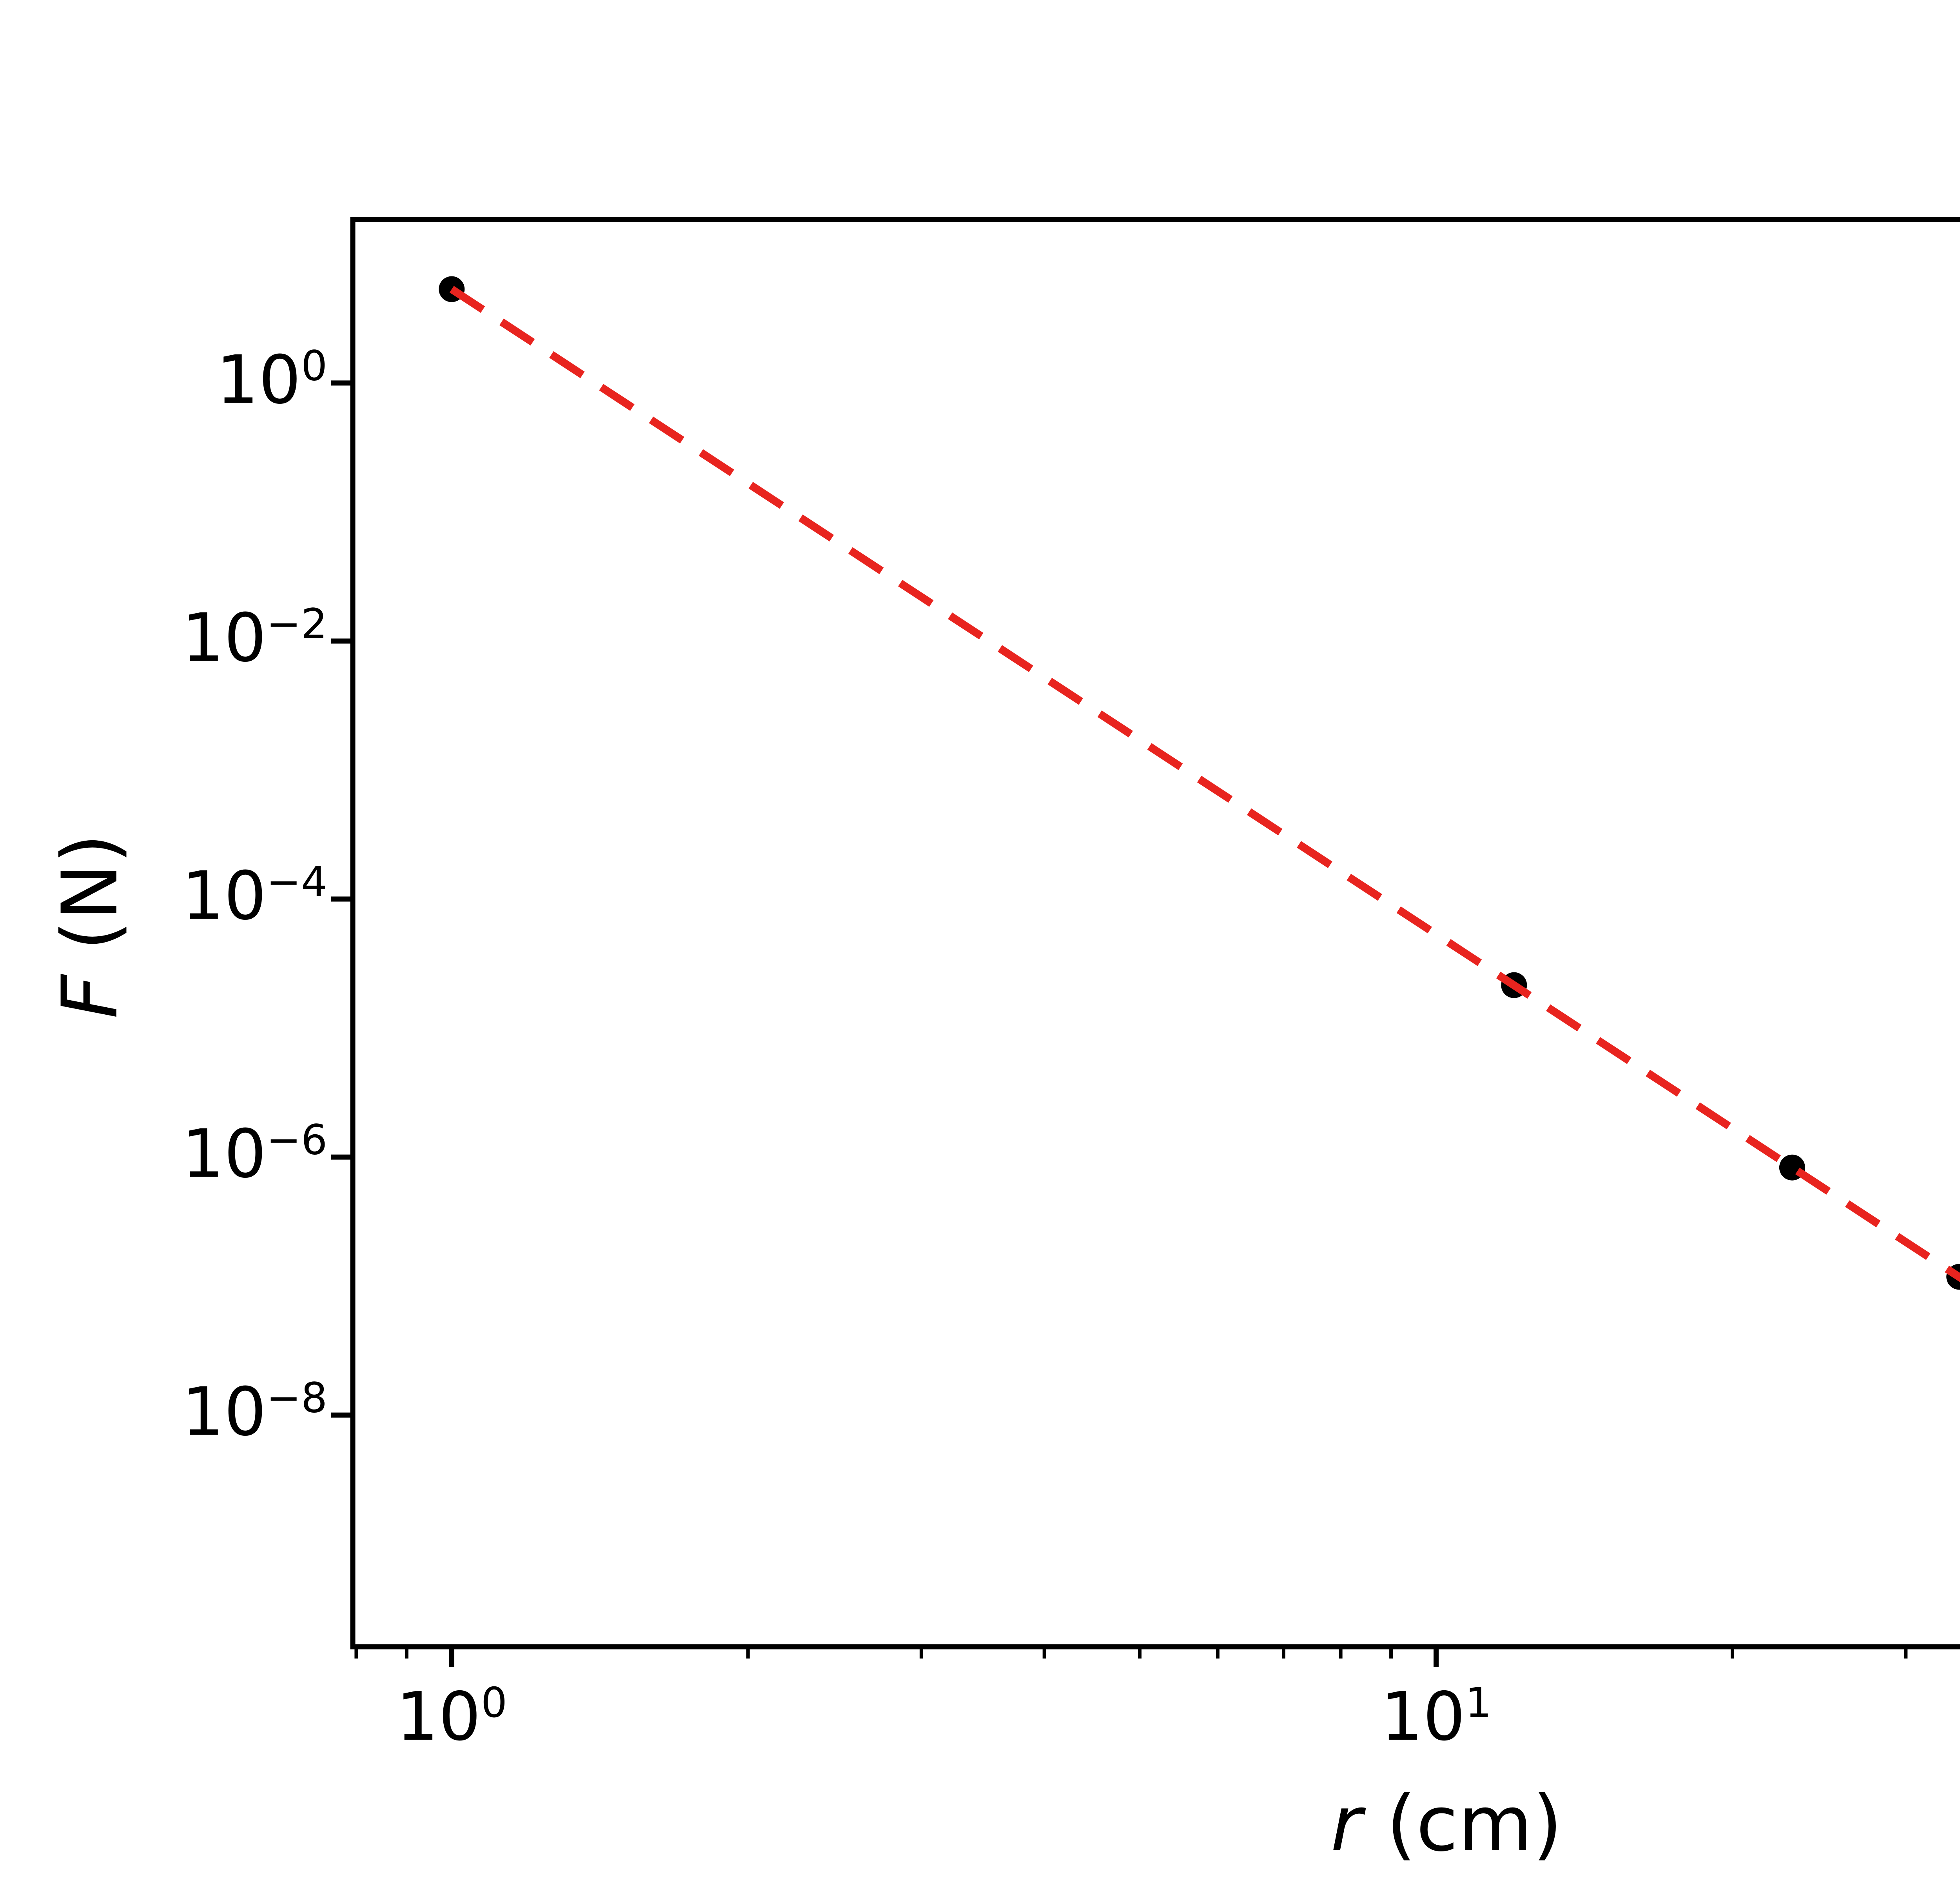 This screenshot has width=1960, height=1882. Describe the element at coordinates (254, 896) in the screenshot. I see `y-tick-label: 10⁻⁴` at that location.